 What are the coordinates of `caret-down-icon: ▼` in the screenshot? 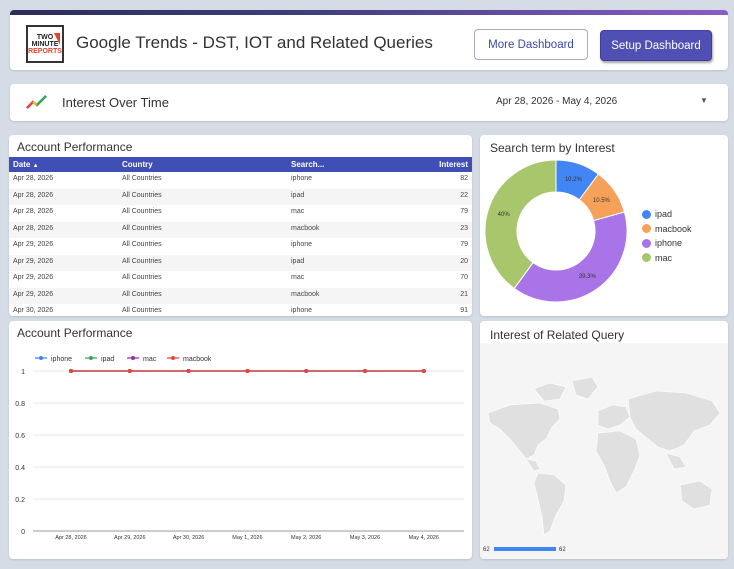 It's located at (704, 100).